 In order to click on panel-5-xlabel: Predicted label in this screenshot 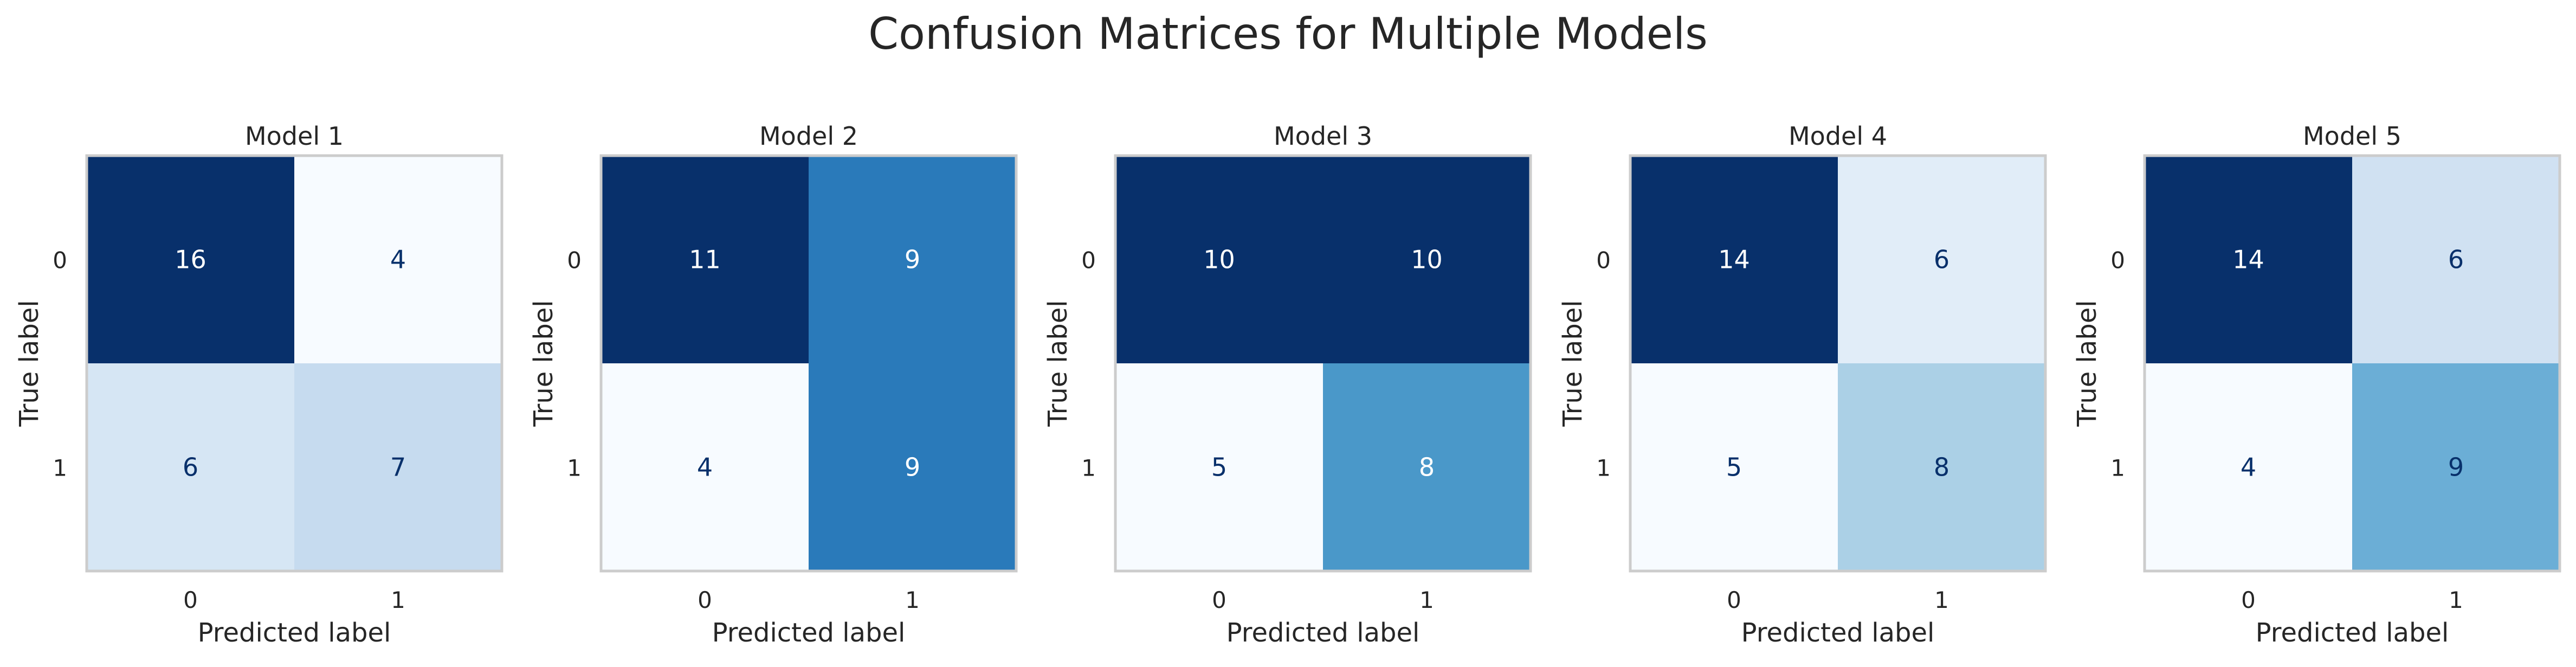, I will do `click(2352, 633)`.